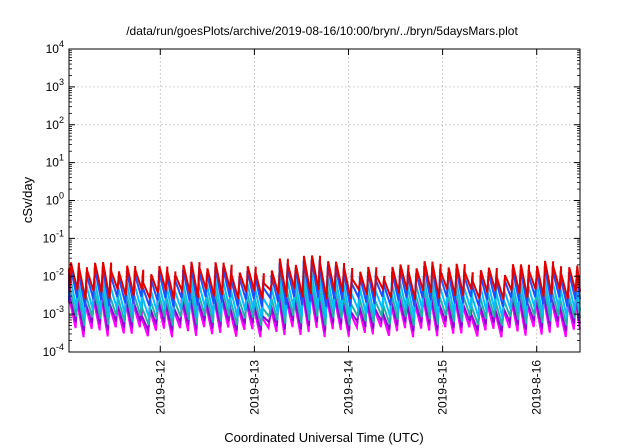 The height and width of the screenshot is (448, 640). What do you see at coordinates (55, 123) in the screenshot?
I see `y-tick-label: 10²` at bounding box center [55, 123].